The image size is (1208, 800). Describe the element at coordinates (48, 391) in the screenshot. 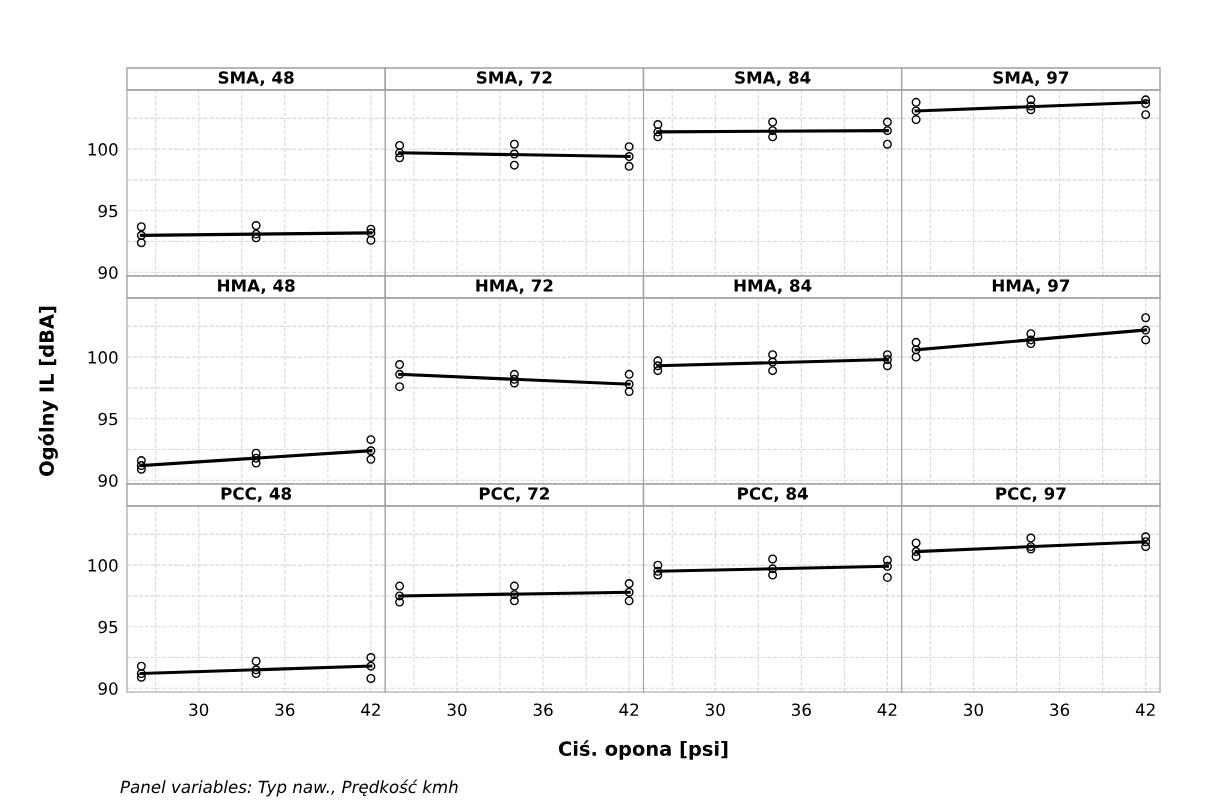

I see `y-axis-title: Ogólny IL [dBA]` at that location.